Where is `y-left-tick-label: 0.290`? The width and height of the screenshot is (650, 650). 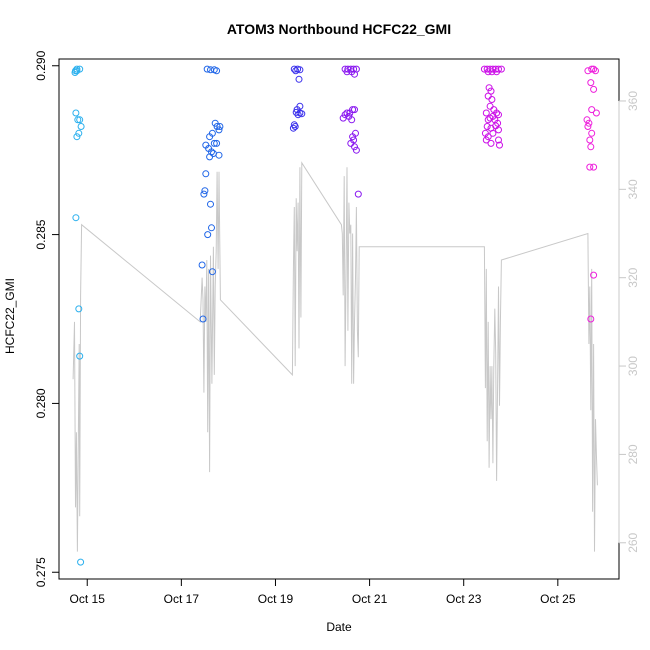 y-left-tick-label: 0.290 is located at coordinates (41, 65).